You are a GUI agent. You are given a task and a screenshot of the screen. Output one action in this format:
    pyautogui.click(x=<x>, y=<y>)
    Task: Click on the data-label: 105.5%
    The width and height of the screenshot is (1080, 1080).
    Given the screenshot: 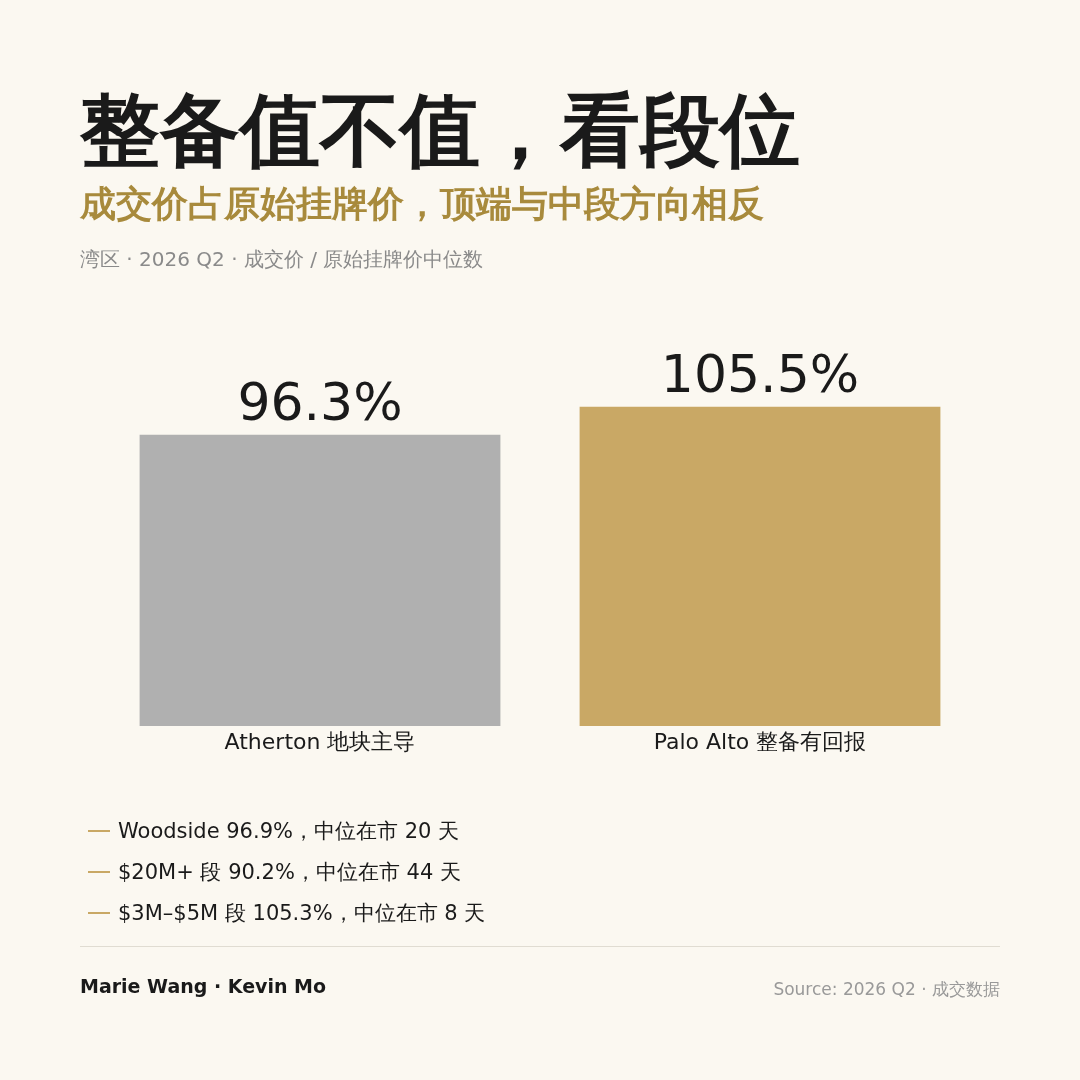 What is the action you would take?
    pyautogui.click(x=760, y=373)
    